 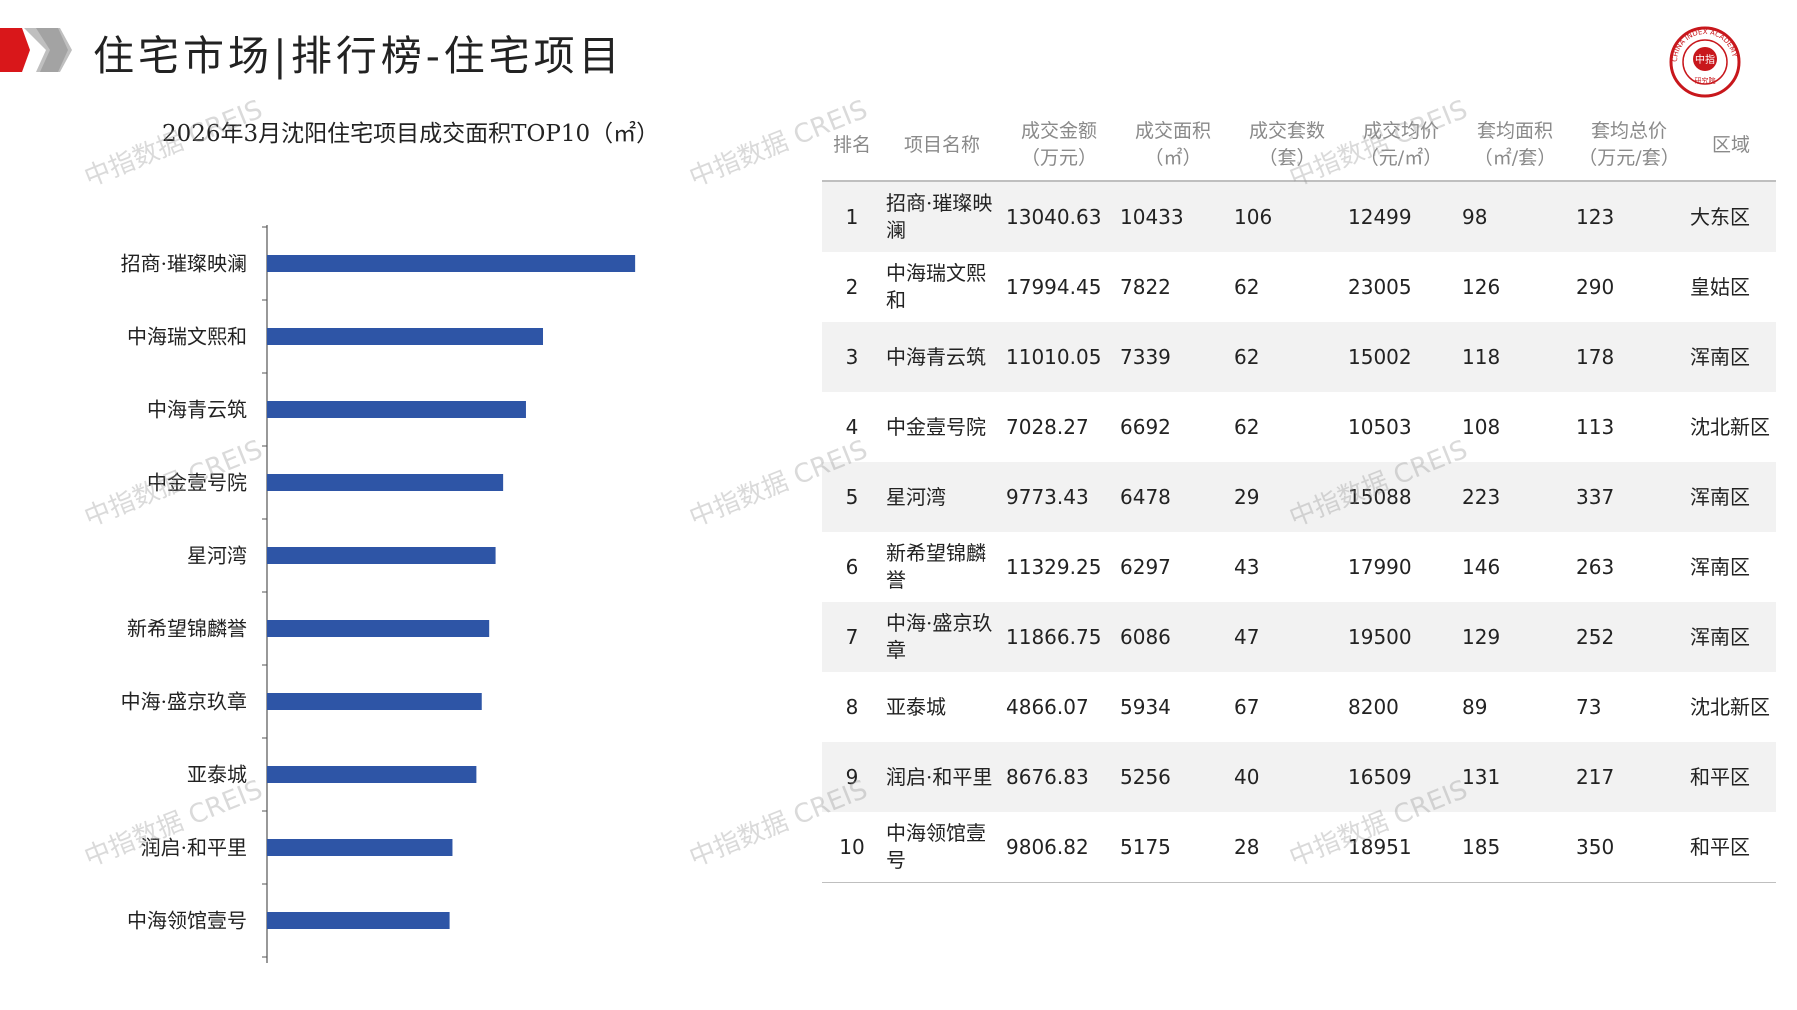 I want to click on table-row: 4 中金壹号院 7028.27 6692 62 10503 108 113 沈北新区, so click(x=1299, y=427).